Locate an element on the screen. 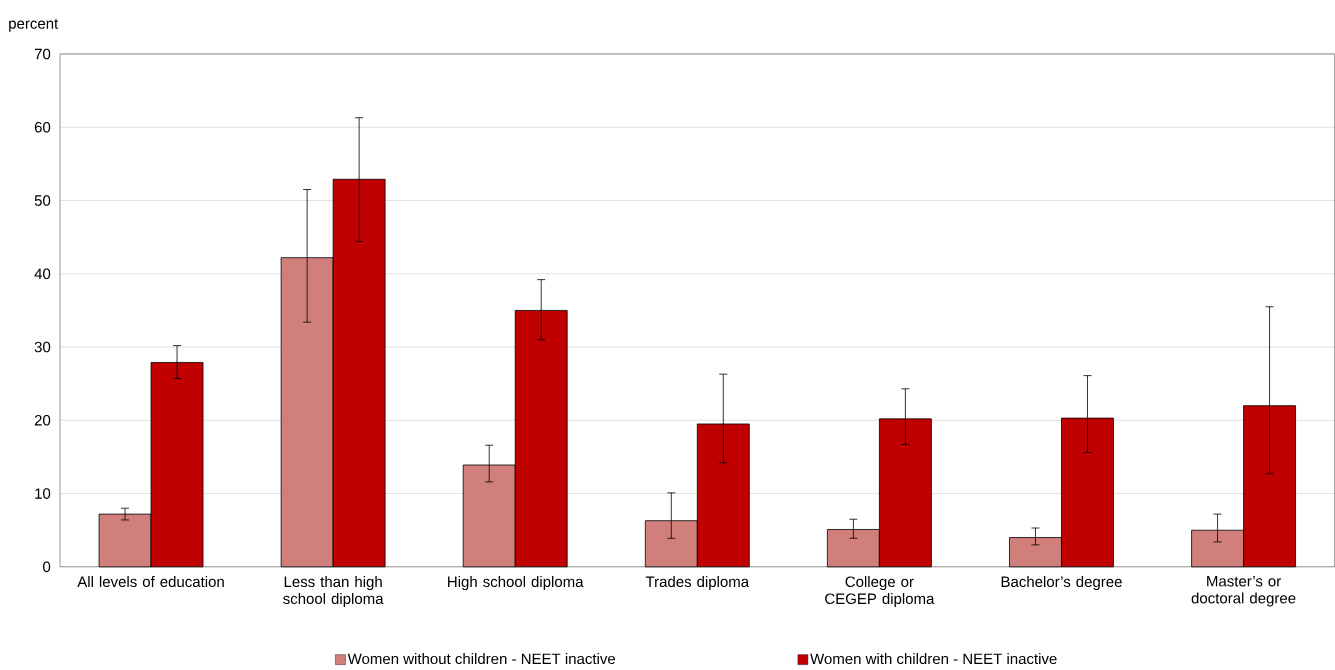 The width and height of the screenshot is (1335, 670). y-tick-label: 0 is located at coordinates (47, 567).